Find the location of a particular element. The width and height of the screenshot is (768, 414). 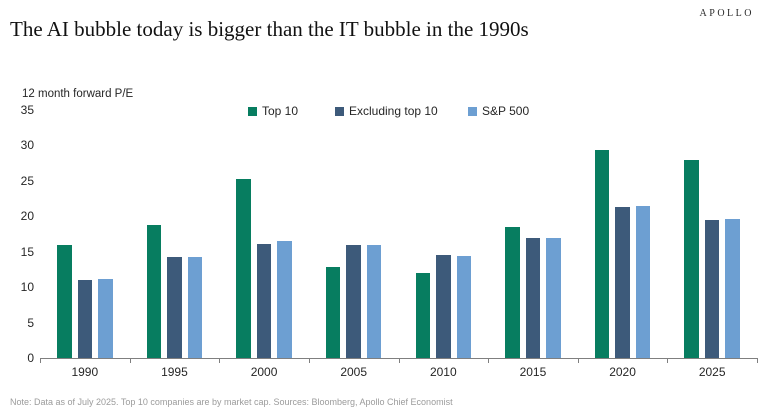

bar-2010-series2 is located at coordinates (464, 306).